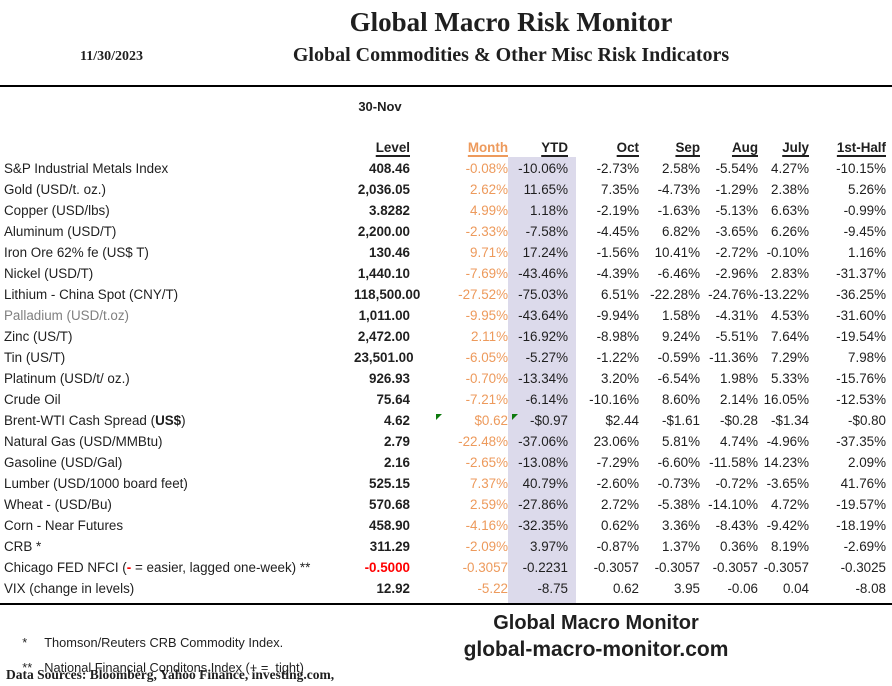 The height and width of the screenshot is (686, 892). I want to click on ytd-value: -13.08%, so click(543, 462).